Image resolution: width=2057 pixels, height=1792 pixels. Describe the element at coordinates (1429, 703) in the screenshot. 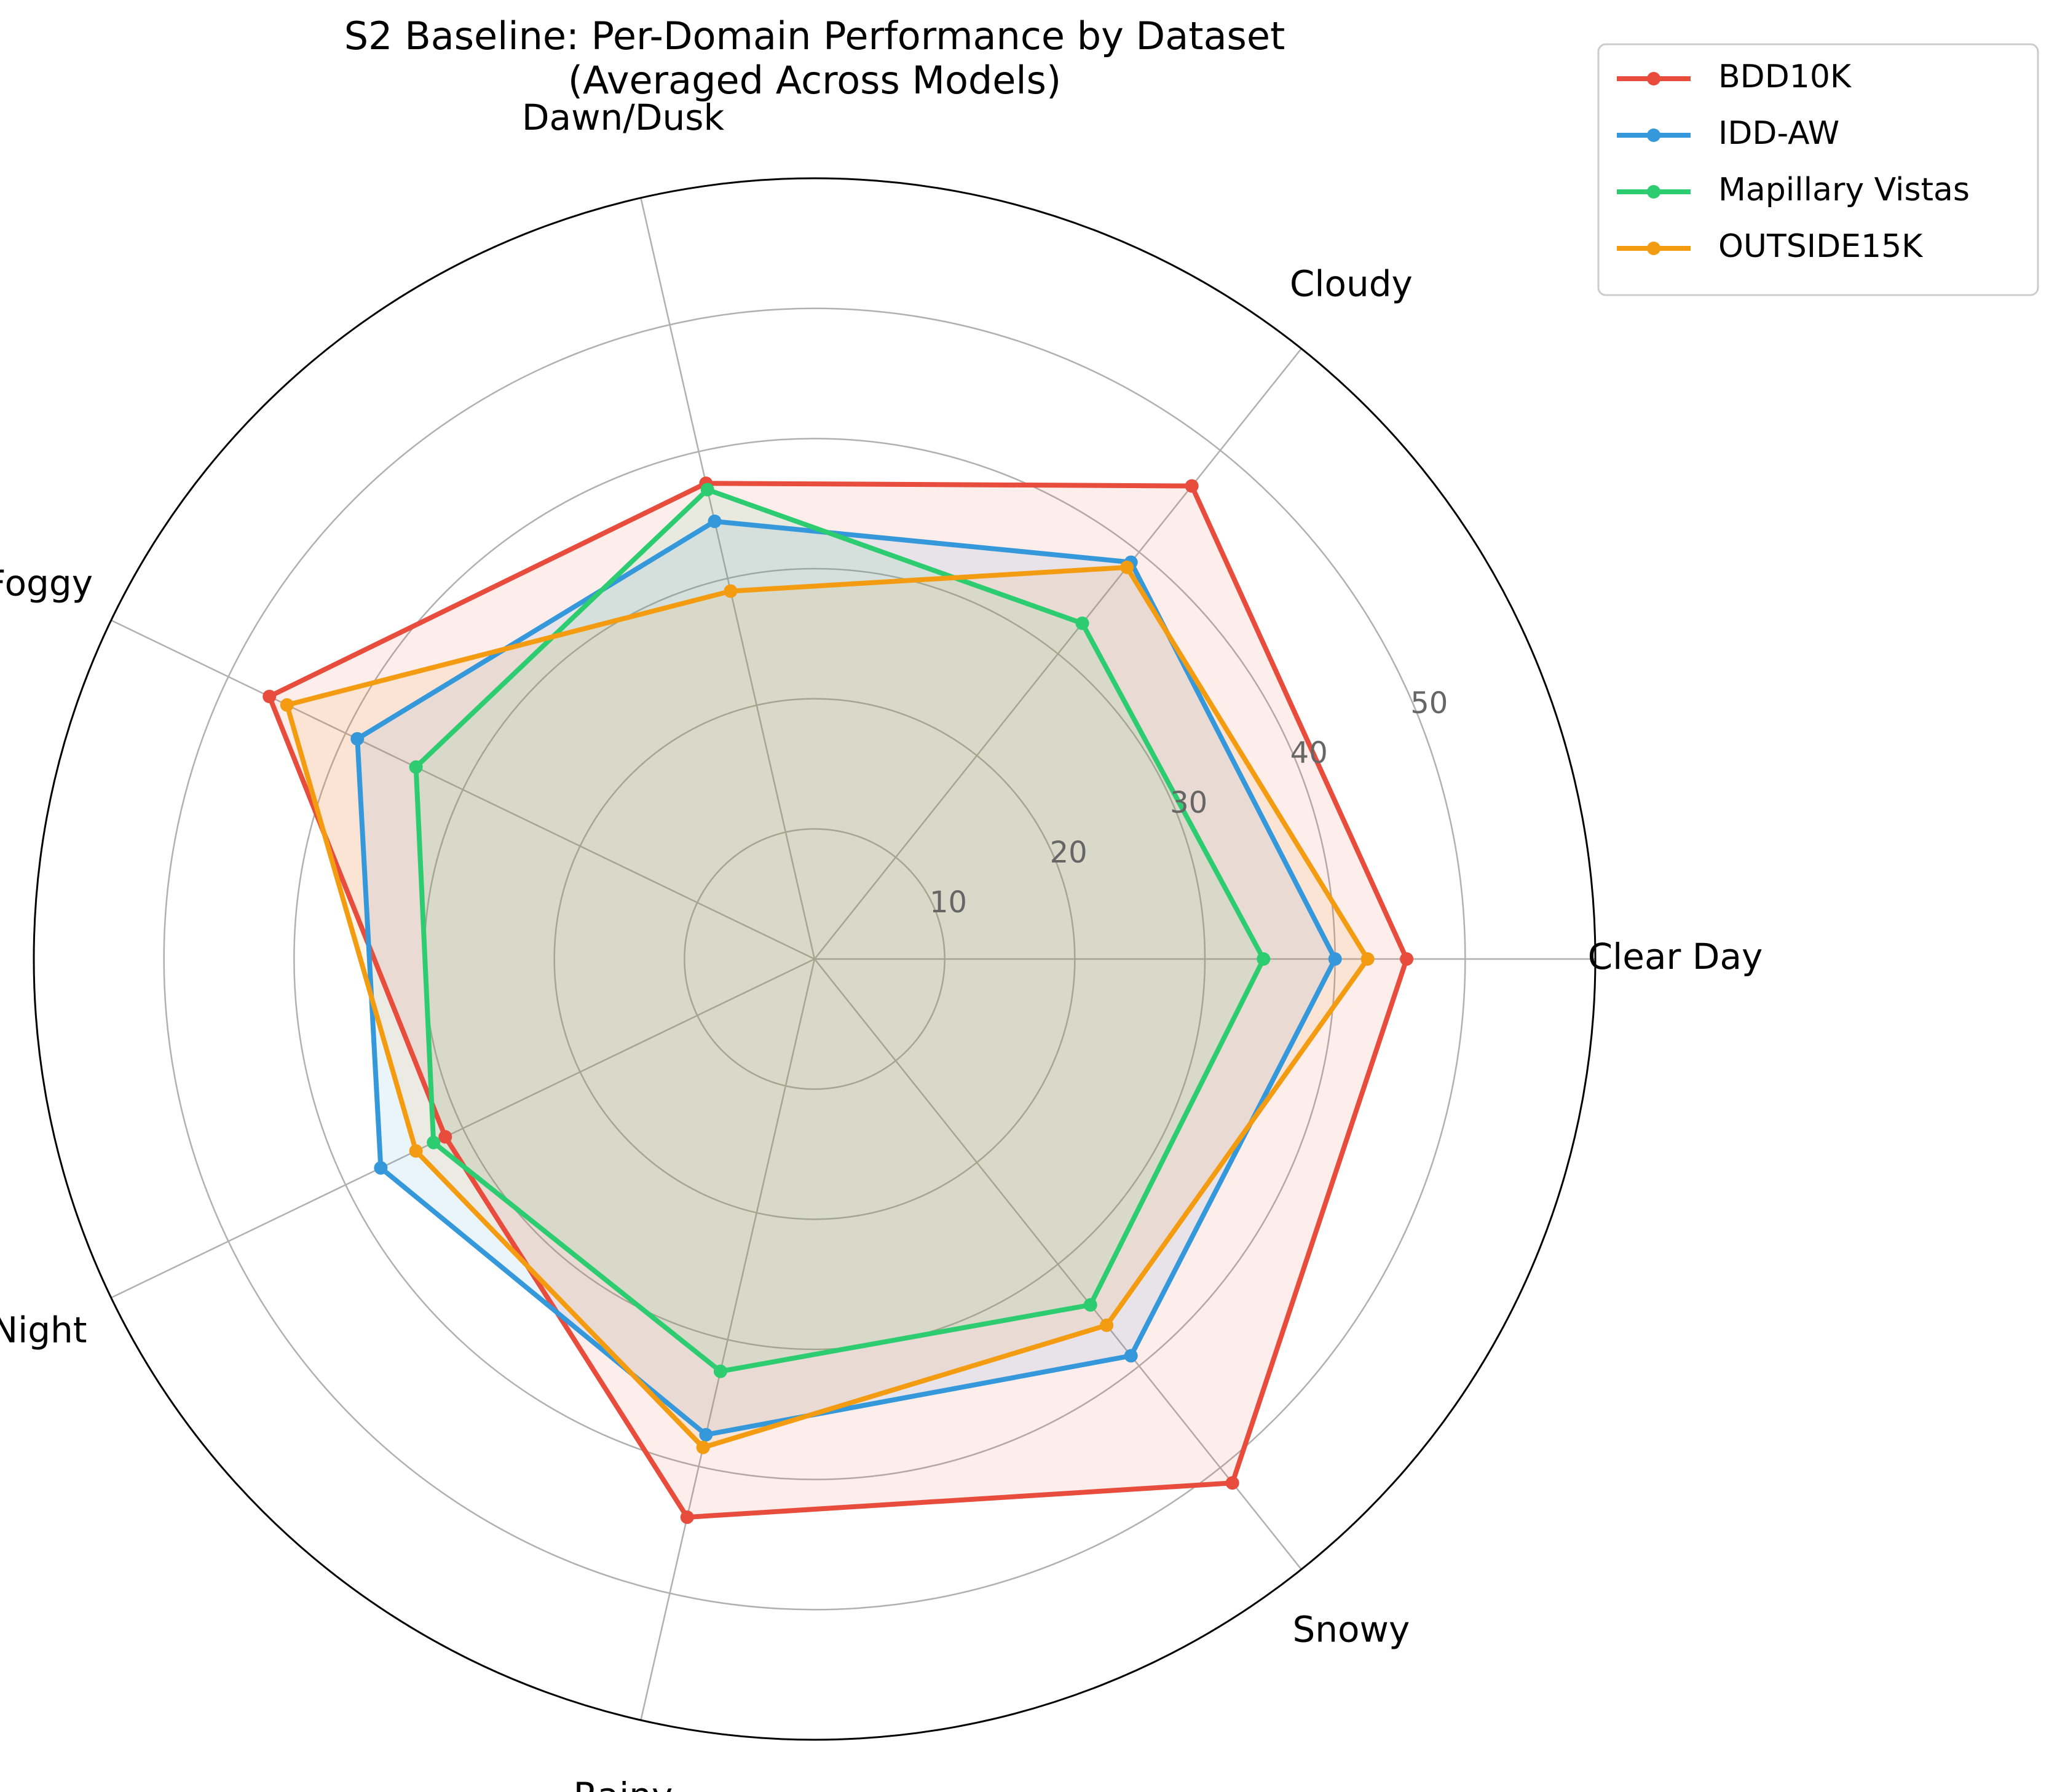

I see `tick-label-50: 50` at that location.